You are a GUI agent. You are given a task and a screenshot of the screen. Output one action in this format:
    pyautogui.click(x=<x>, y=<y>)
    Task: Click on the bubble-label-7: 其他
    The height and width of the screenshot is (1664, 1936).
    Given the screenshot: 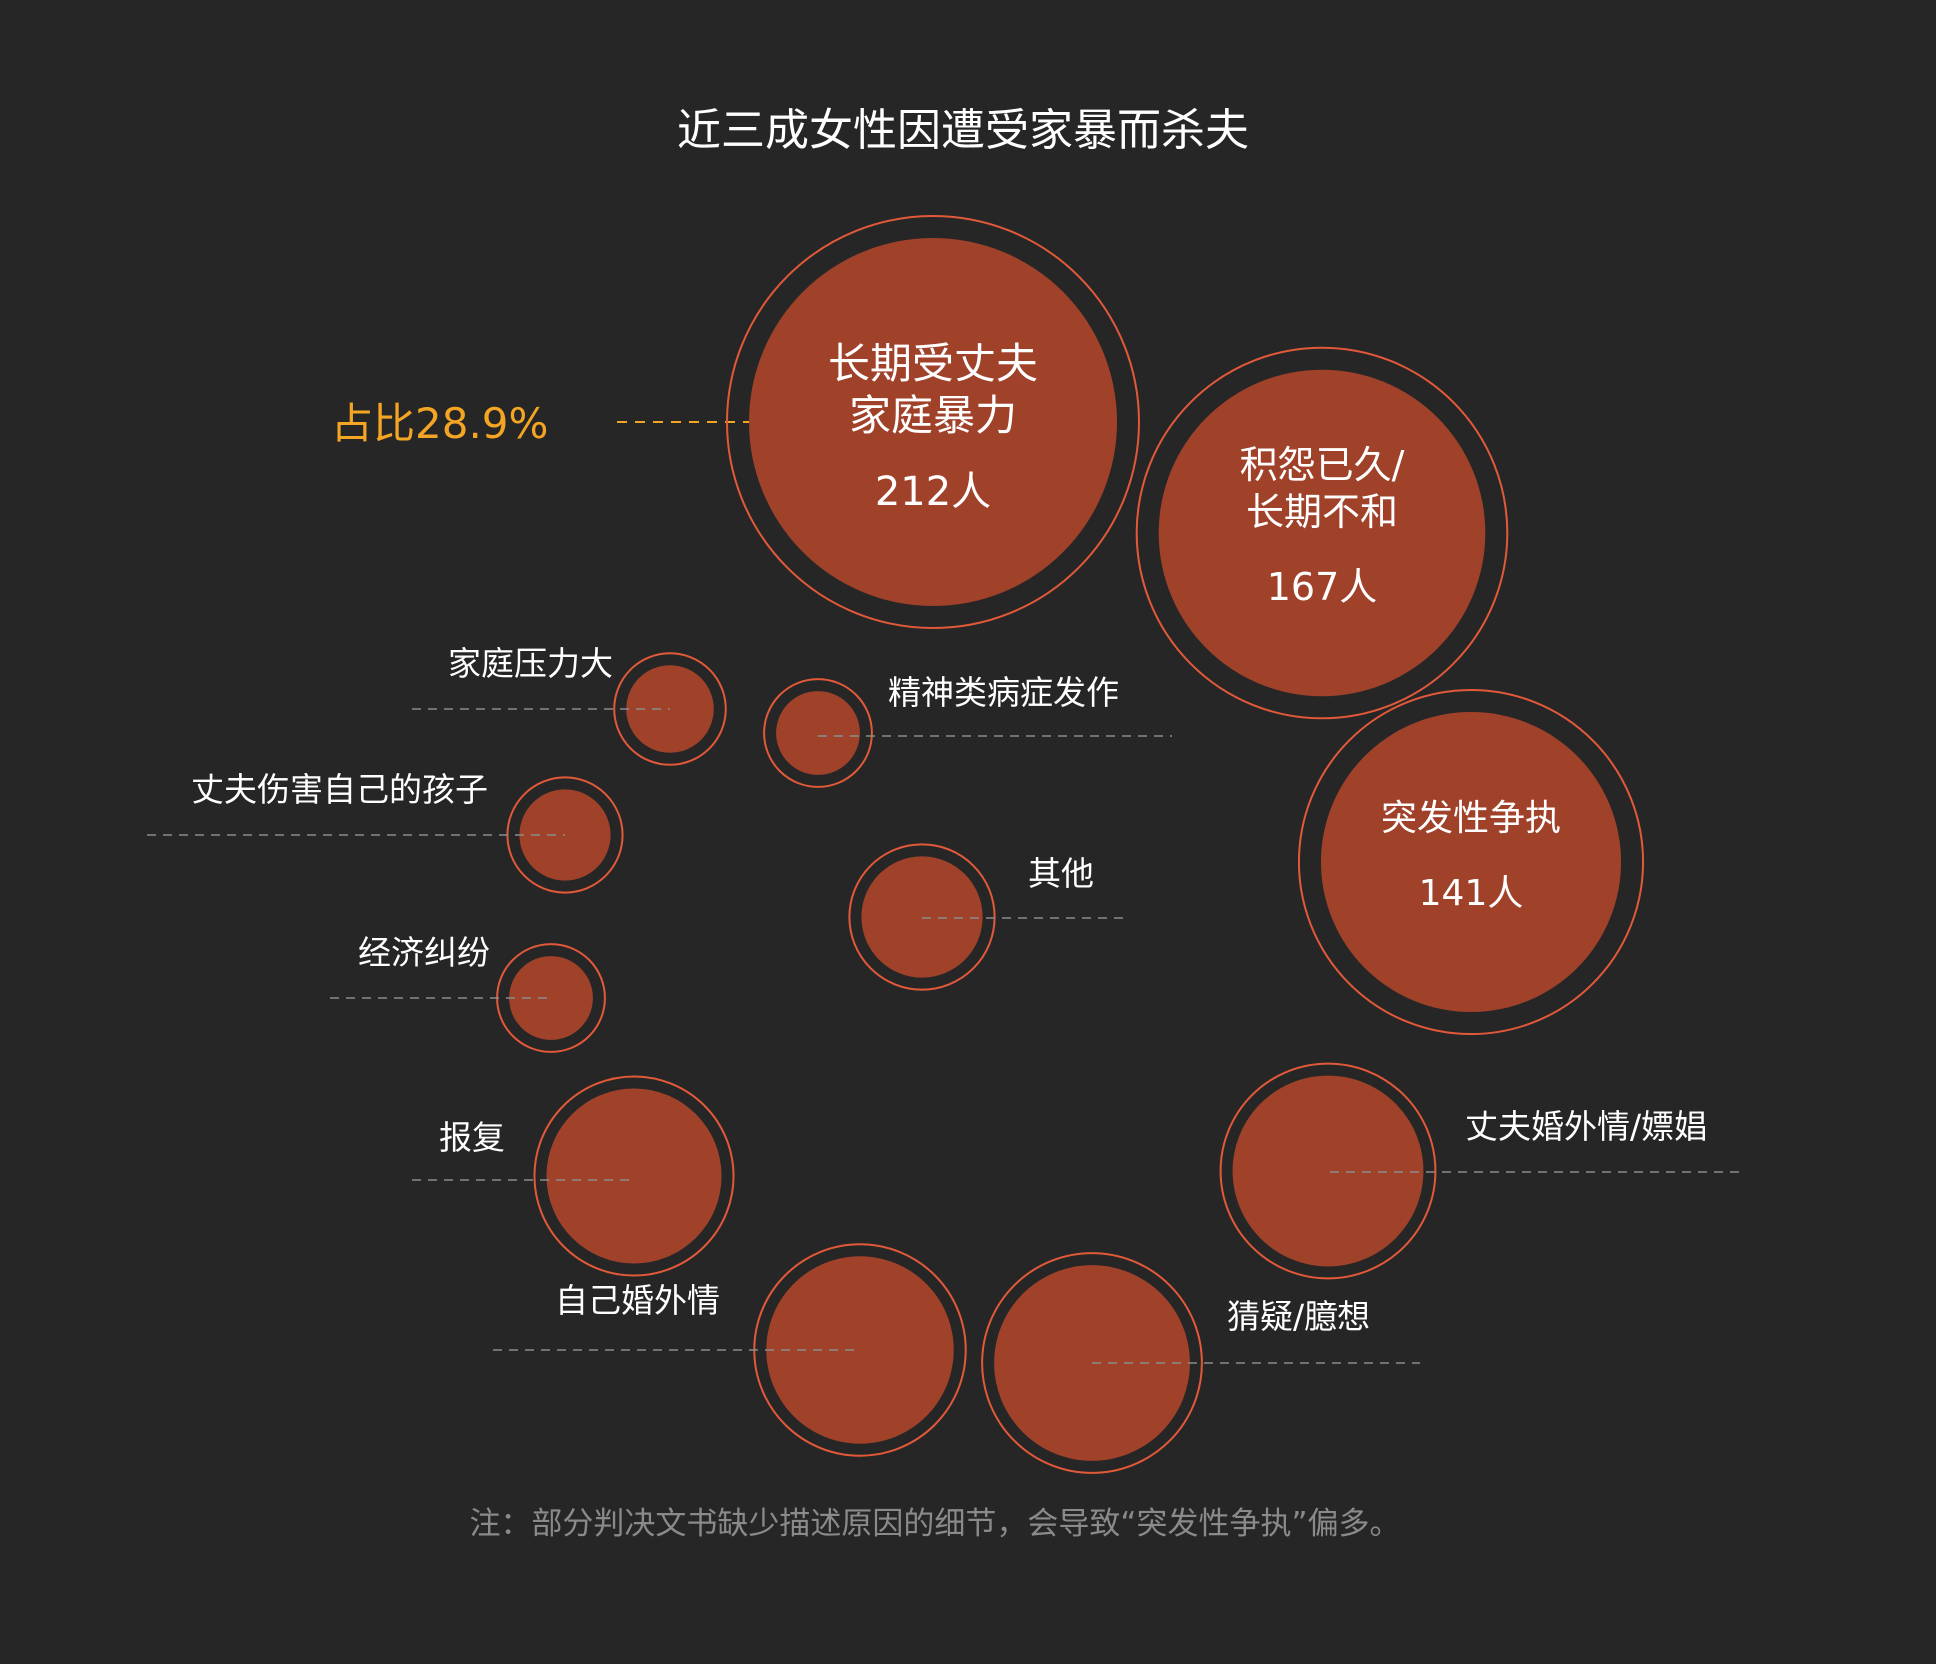 What is the action you would take?
    pyautogui.click(x=1061, y=873)
    